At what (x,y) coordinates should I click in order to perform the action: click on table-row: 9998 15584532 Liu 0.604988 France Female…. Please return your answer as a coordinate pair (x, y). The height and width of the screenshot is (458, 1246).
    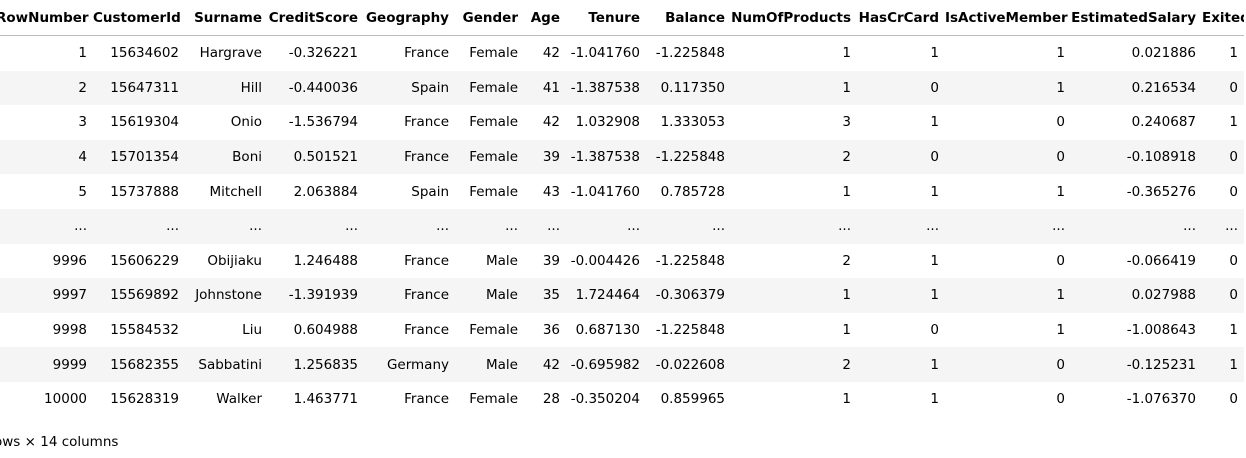
    Looking at the image, I should click on (622, 330).